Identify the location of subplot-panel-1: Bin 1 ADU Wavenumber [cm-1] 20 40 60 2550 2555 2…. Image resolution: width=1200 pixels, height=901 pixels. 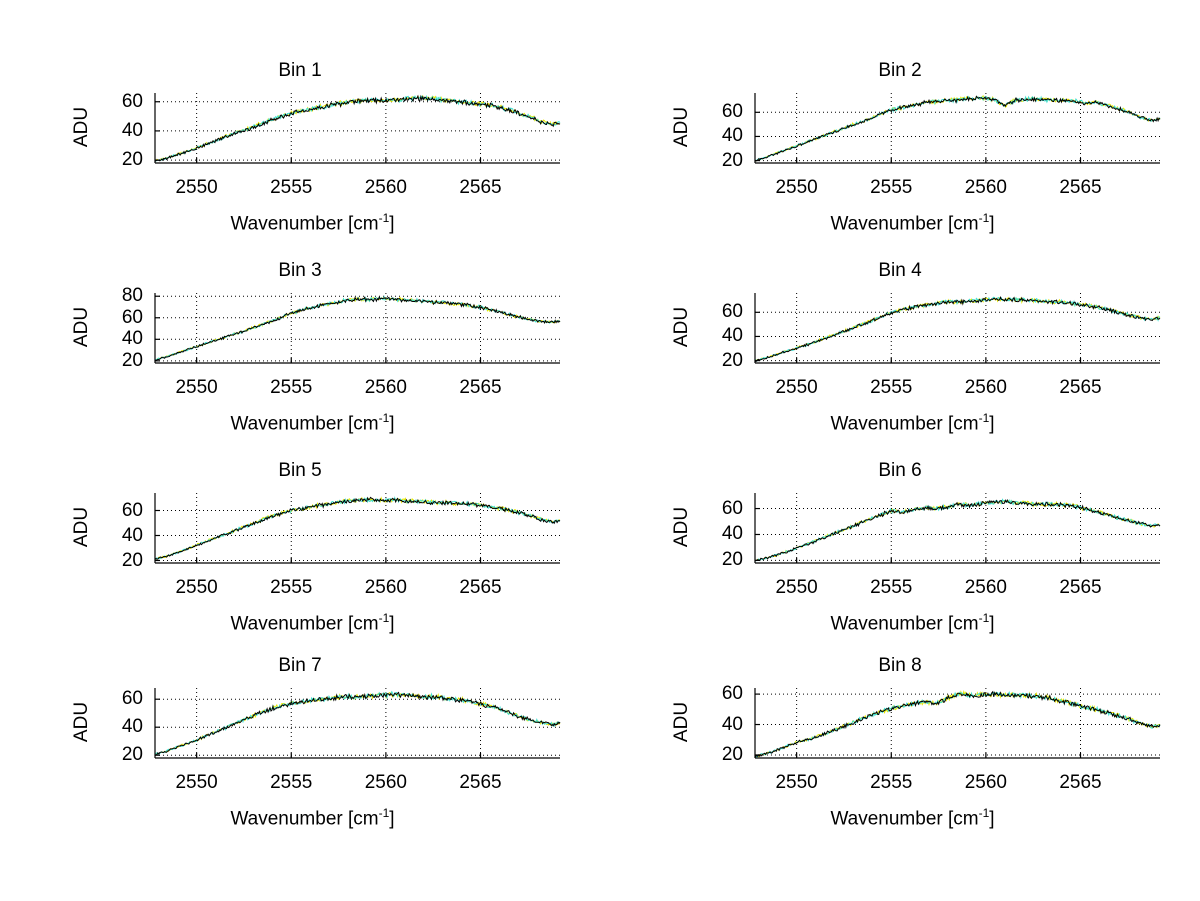
(300, 150).